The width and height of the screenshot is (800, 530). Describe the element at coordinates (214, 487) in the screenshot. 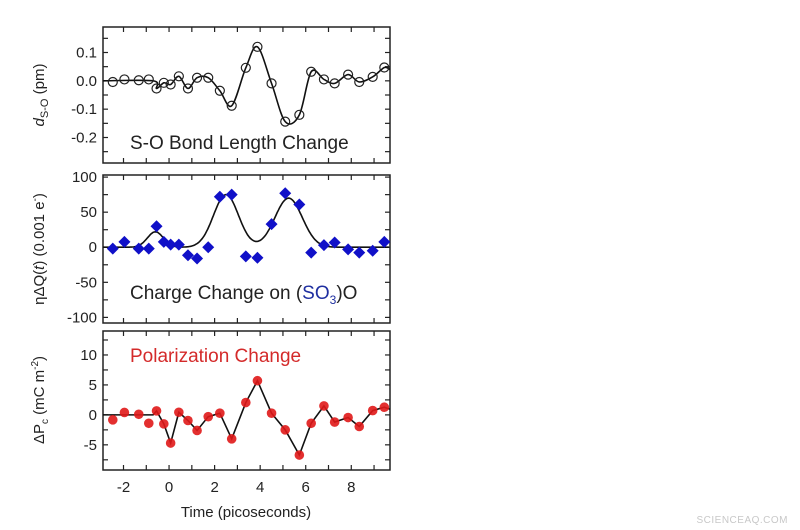

I see `x-tick-label: 2` at that location.